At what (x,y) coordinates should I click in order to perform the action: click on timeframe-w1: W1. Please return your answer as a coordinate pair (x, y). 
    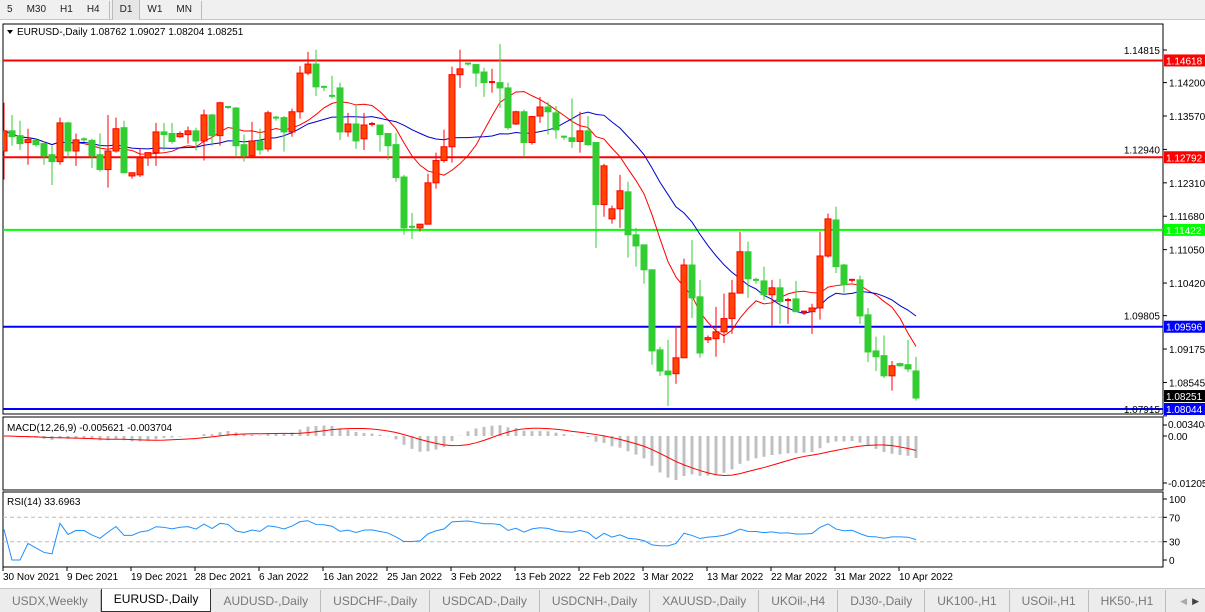
    Looking at the image, I should click on (155, 9).